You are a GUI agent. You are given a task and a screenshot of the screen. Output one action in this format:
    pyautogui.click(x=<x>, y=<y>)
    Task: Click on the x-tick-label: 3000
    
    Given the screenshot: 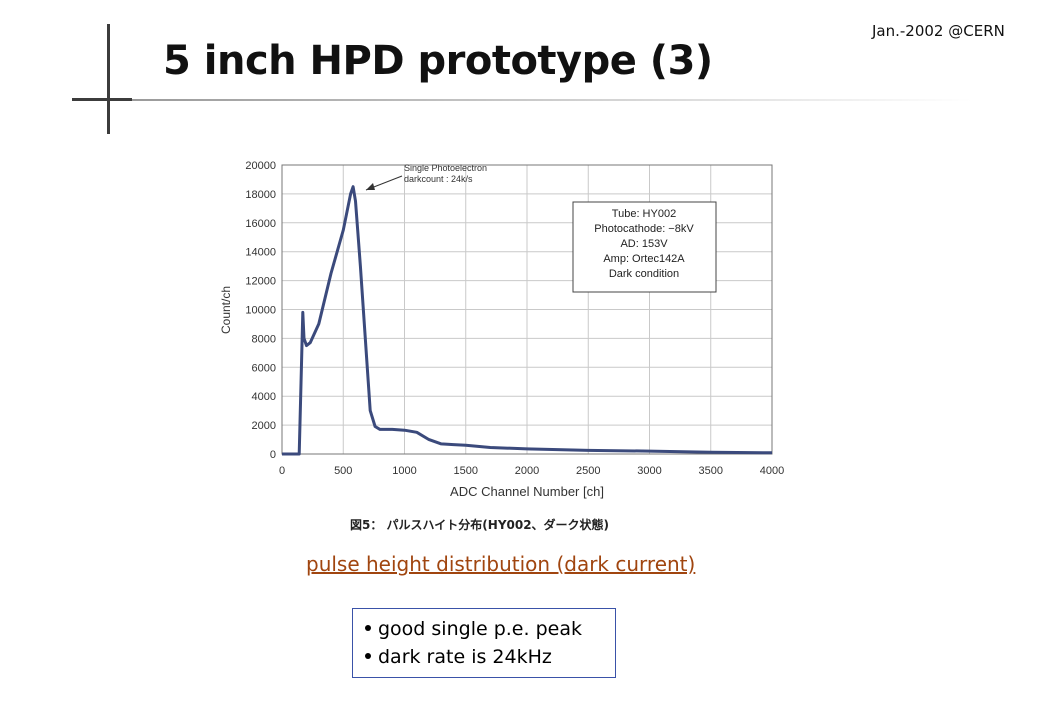 What is the action you would take?
    pyautogui.click(x=649, y=471)
    